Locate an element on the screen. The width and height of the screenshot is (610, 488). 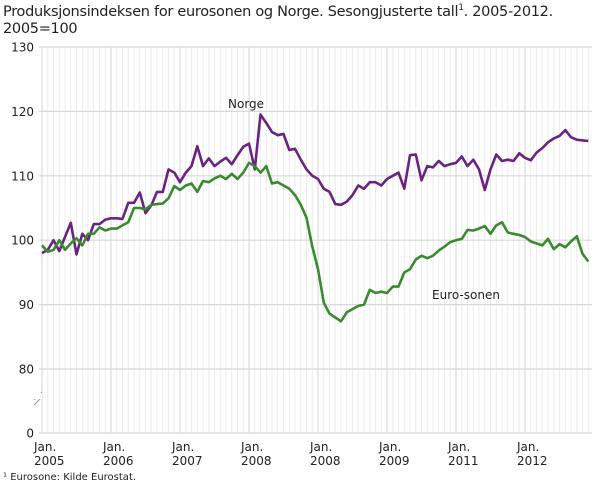
x-tick-label: Jan. 2007 is located at coordinates (187, 454).